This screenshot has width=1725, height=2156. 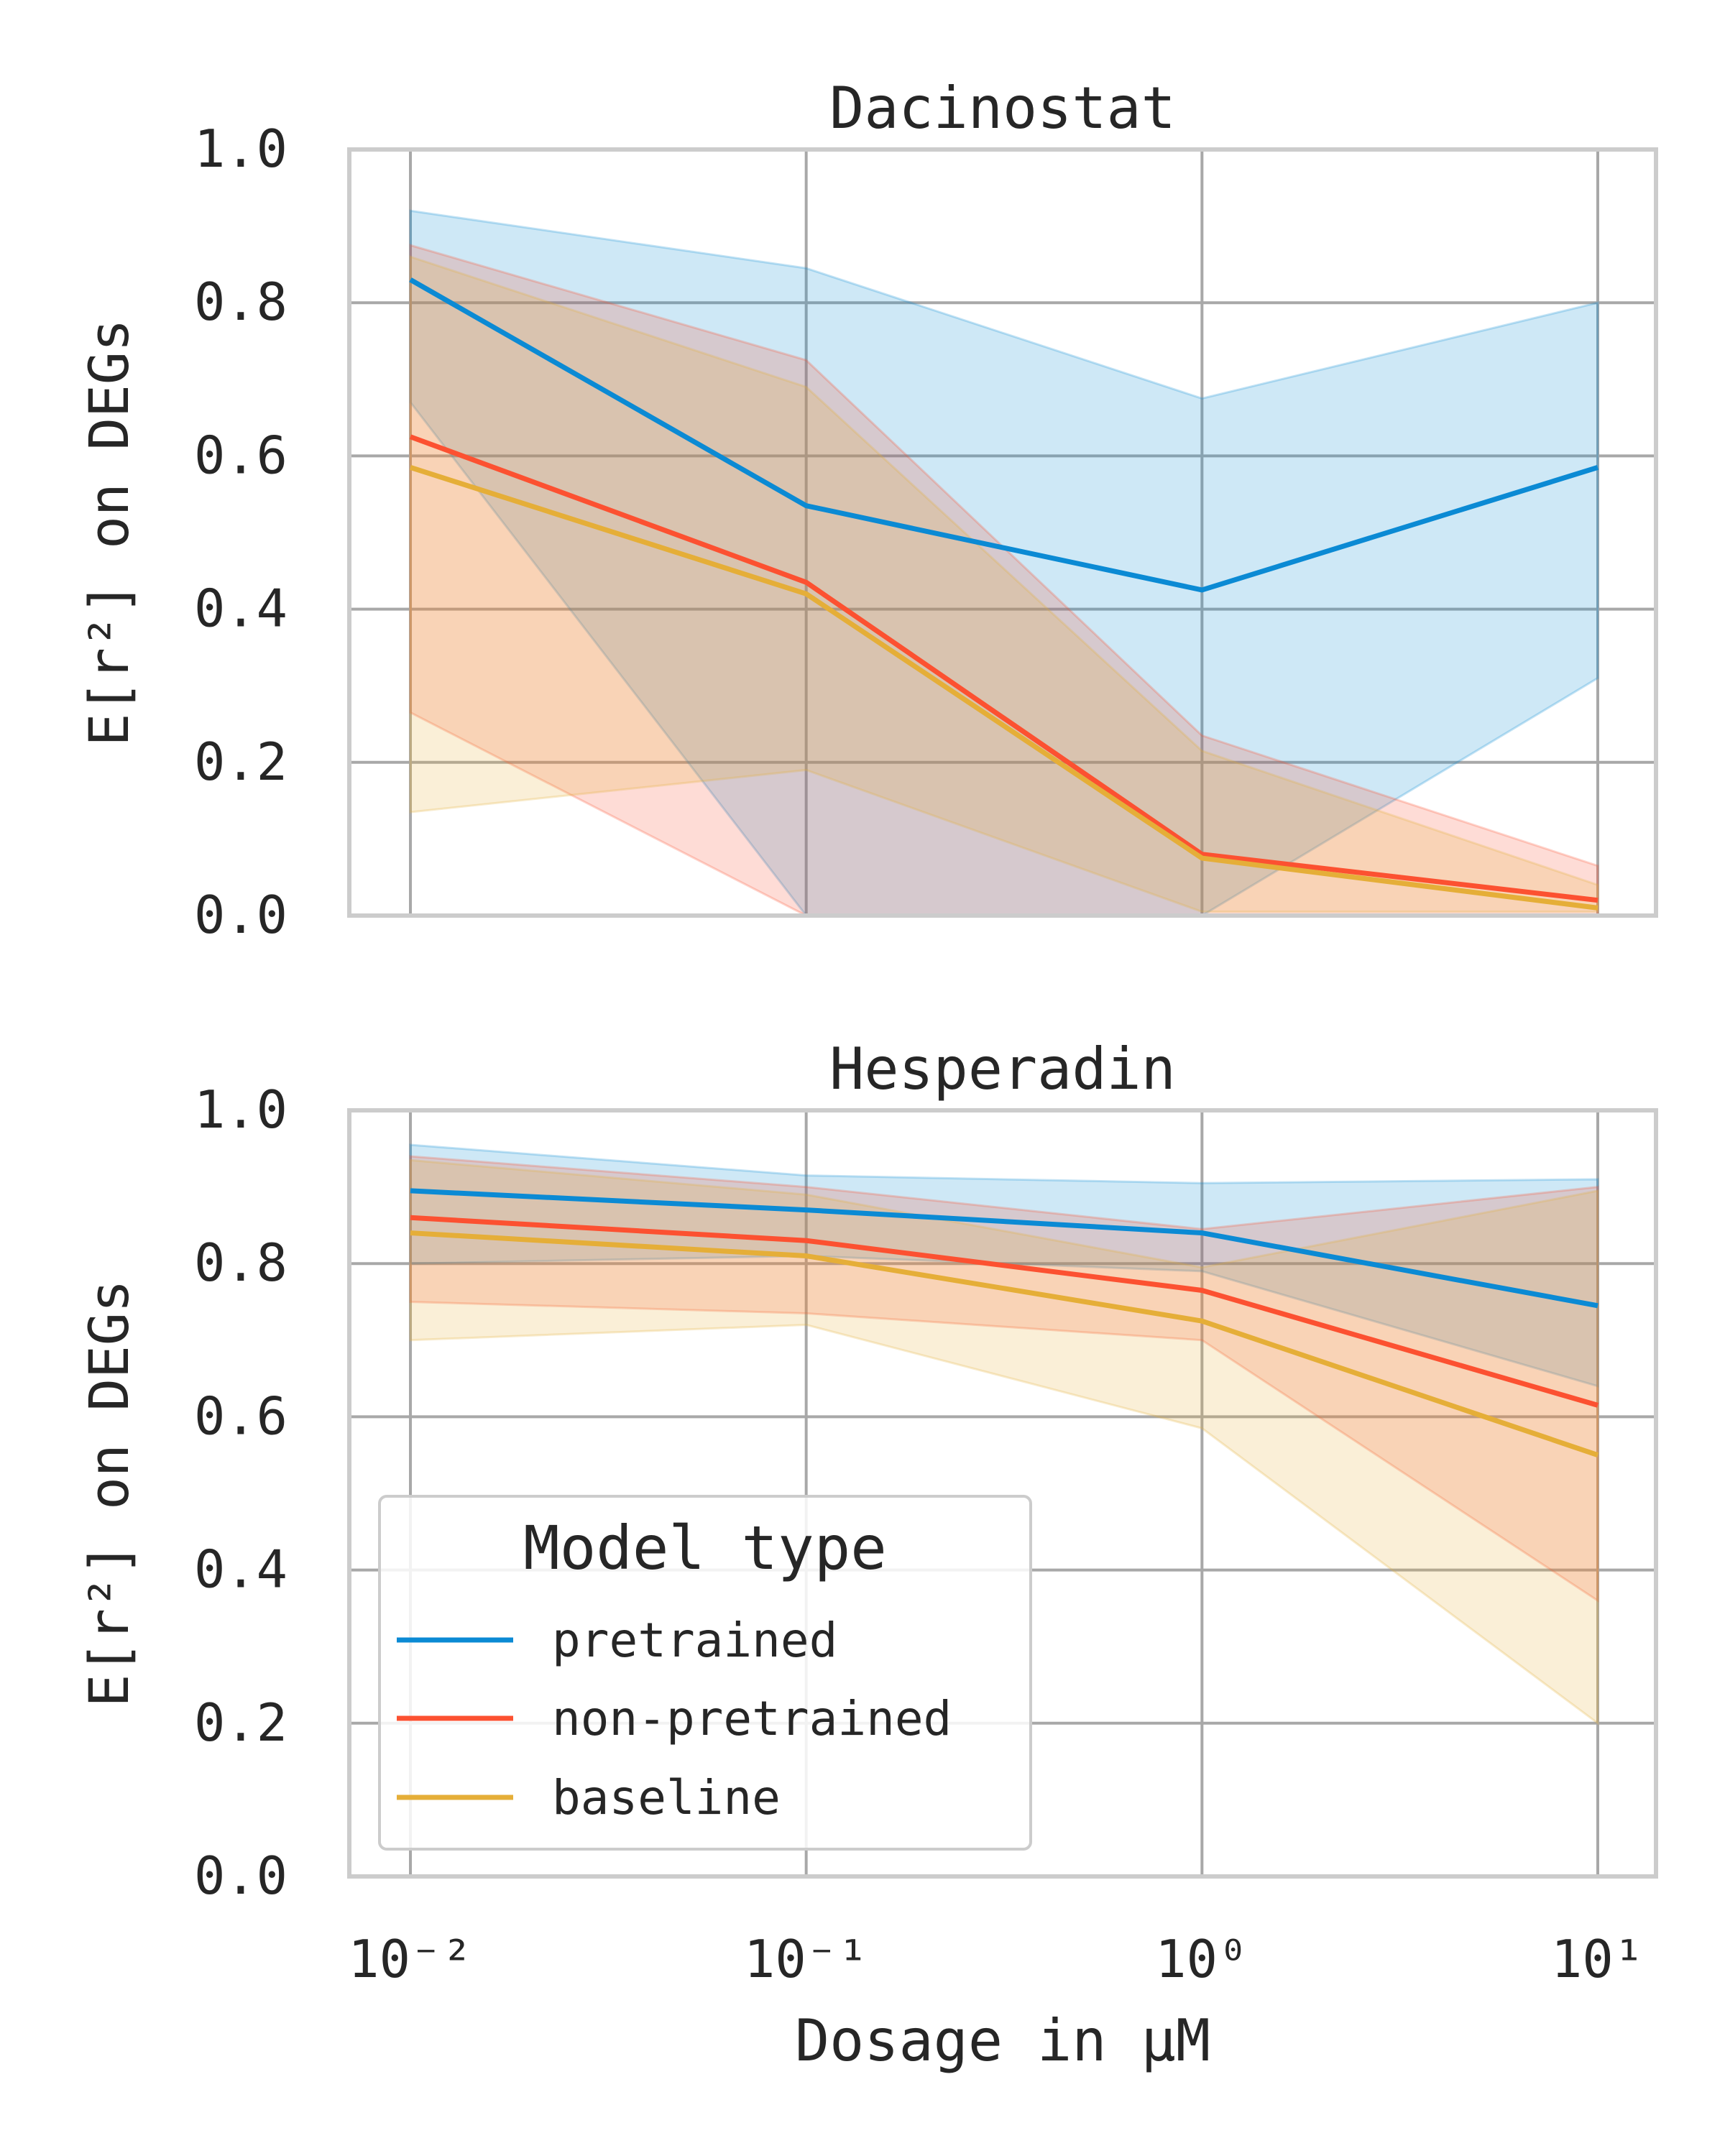 What do you see at coordinates (1002, 1069) in the screenshot?
I see `chart-title: Hesperadin` at bounding box center [1002, 1069].